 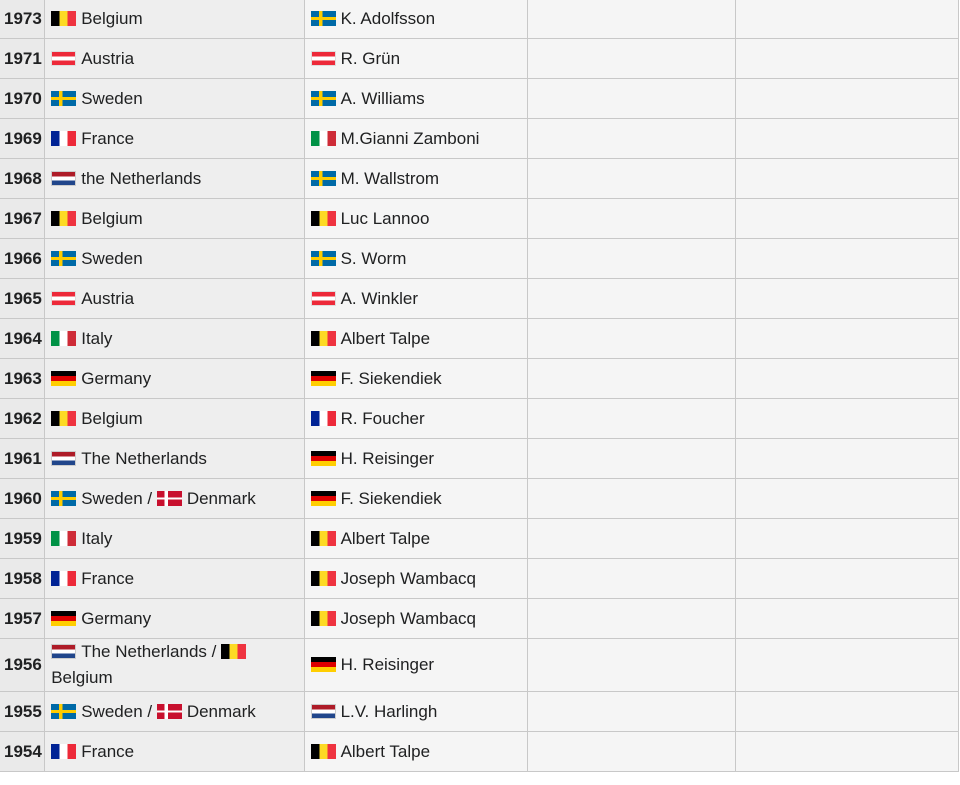 I want to click on year-cell: 1971, so click(x=23, y=58).